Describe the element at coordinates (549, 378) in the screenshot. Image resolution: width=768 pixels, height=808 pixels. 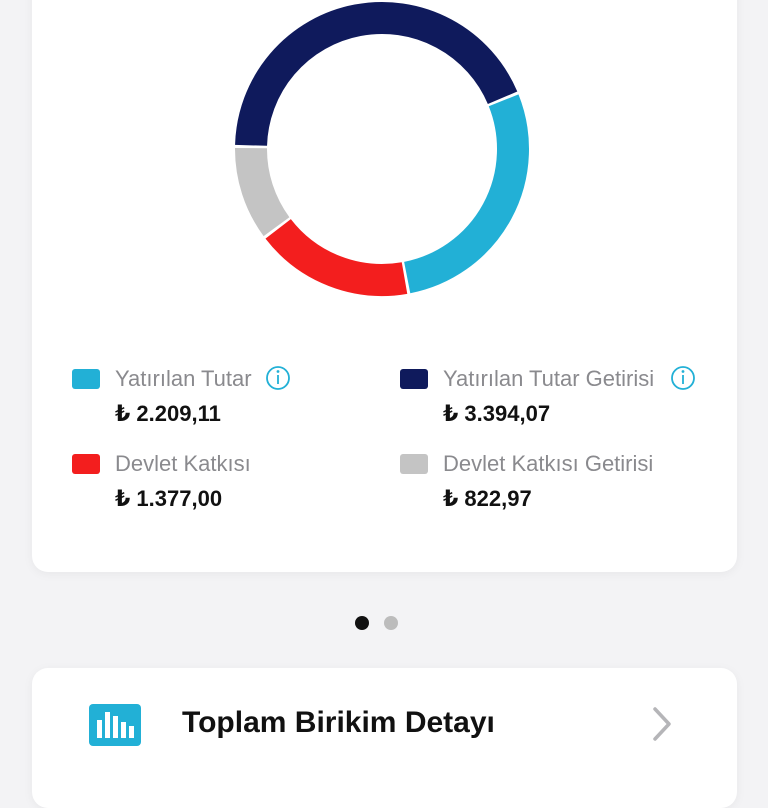
I see `legend-label: Yatırılan Tutar Getirisi` at that location.